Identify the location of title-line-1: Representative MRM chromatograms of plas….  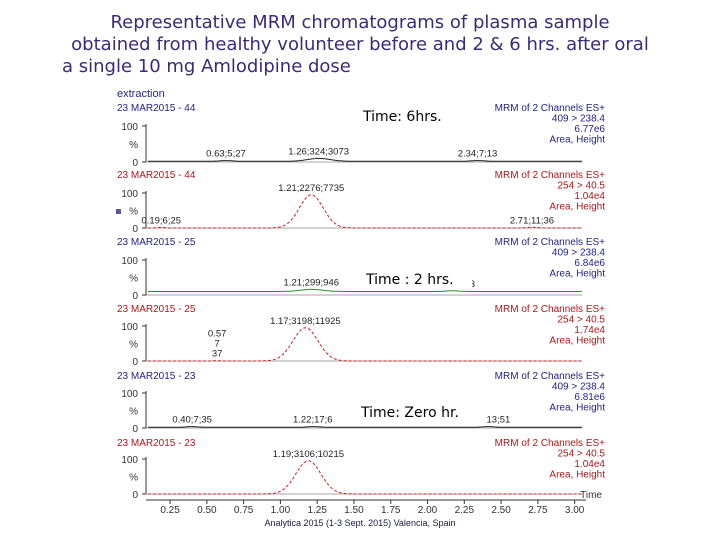
(360, 22).